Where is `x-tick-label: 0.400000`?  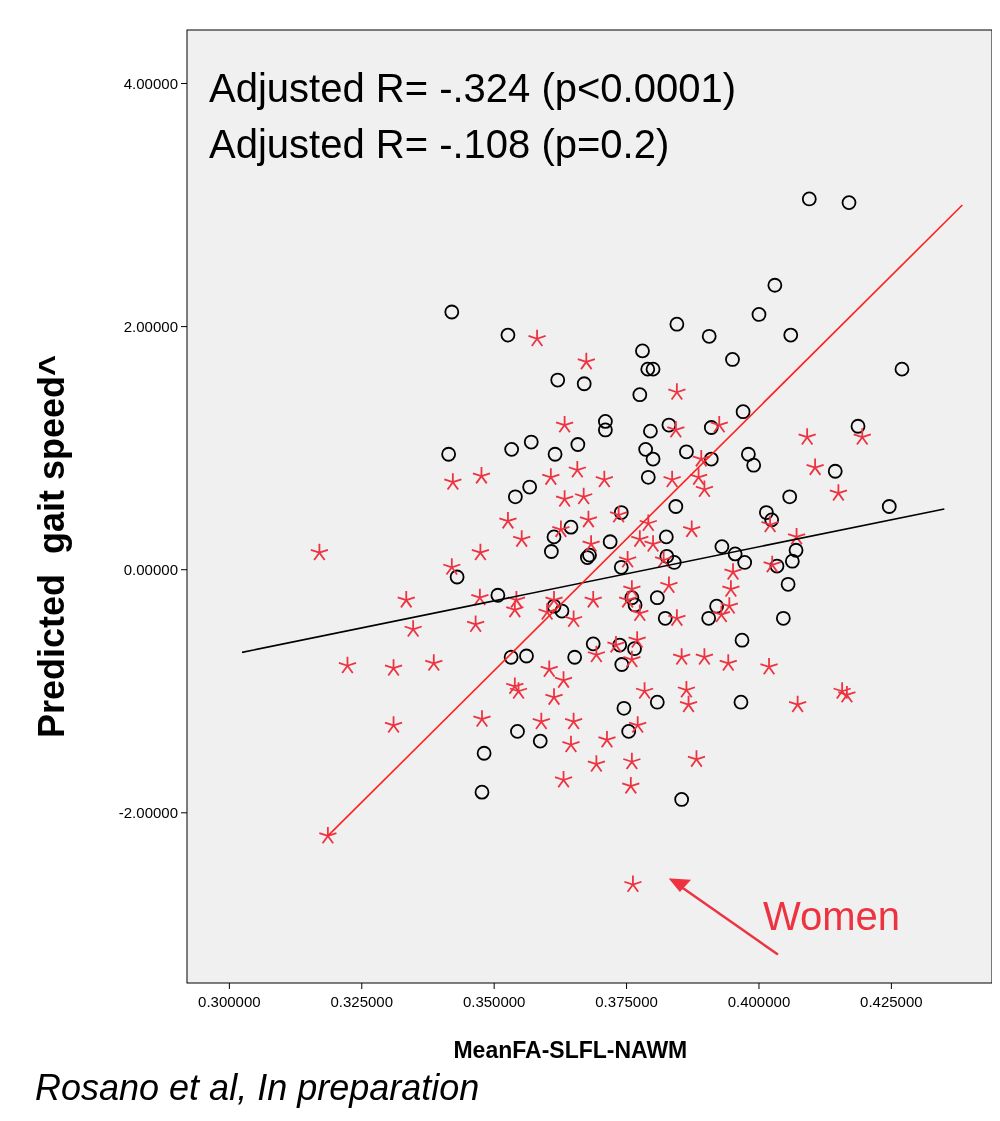
x-tick-label: 0.400000 is located at coordinates (759, 1001).